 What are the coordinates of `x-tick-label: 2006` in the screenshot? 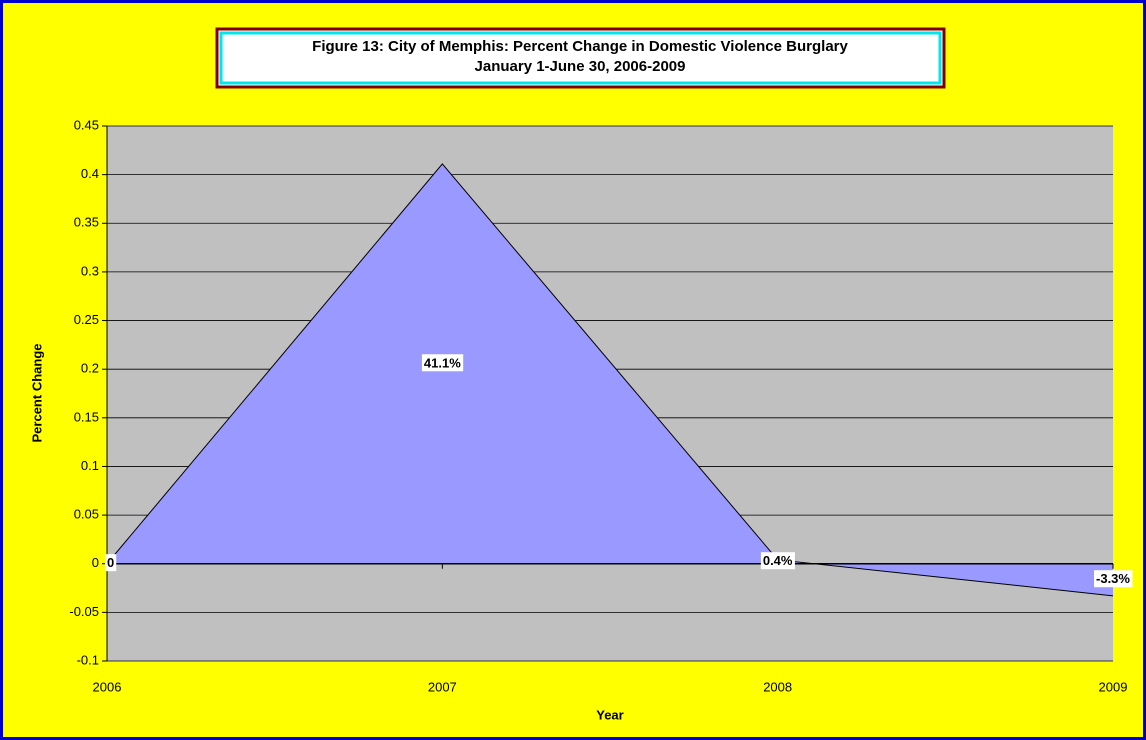 It's located at (107, 686).